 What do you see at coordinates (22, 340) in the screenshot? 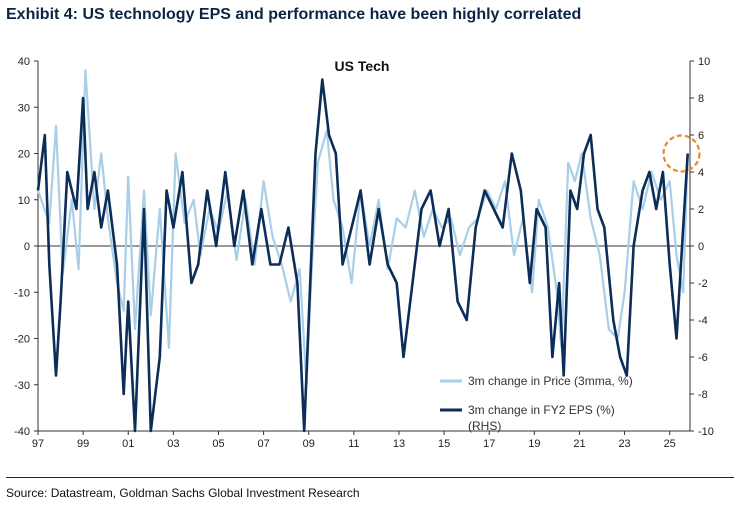
I see `y-left-tick-label: -20` at bounding box center [22, 340].